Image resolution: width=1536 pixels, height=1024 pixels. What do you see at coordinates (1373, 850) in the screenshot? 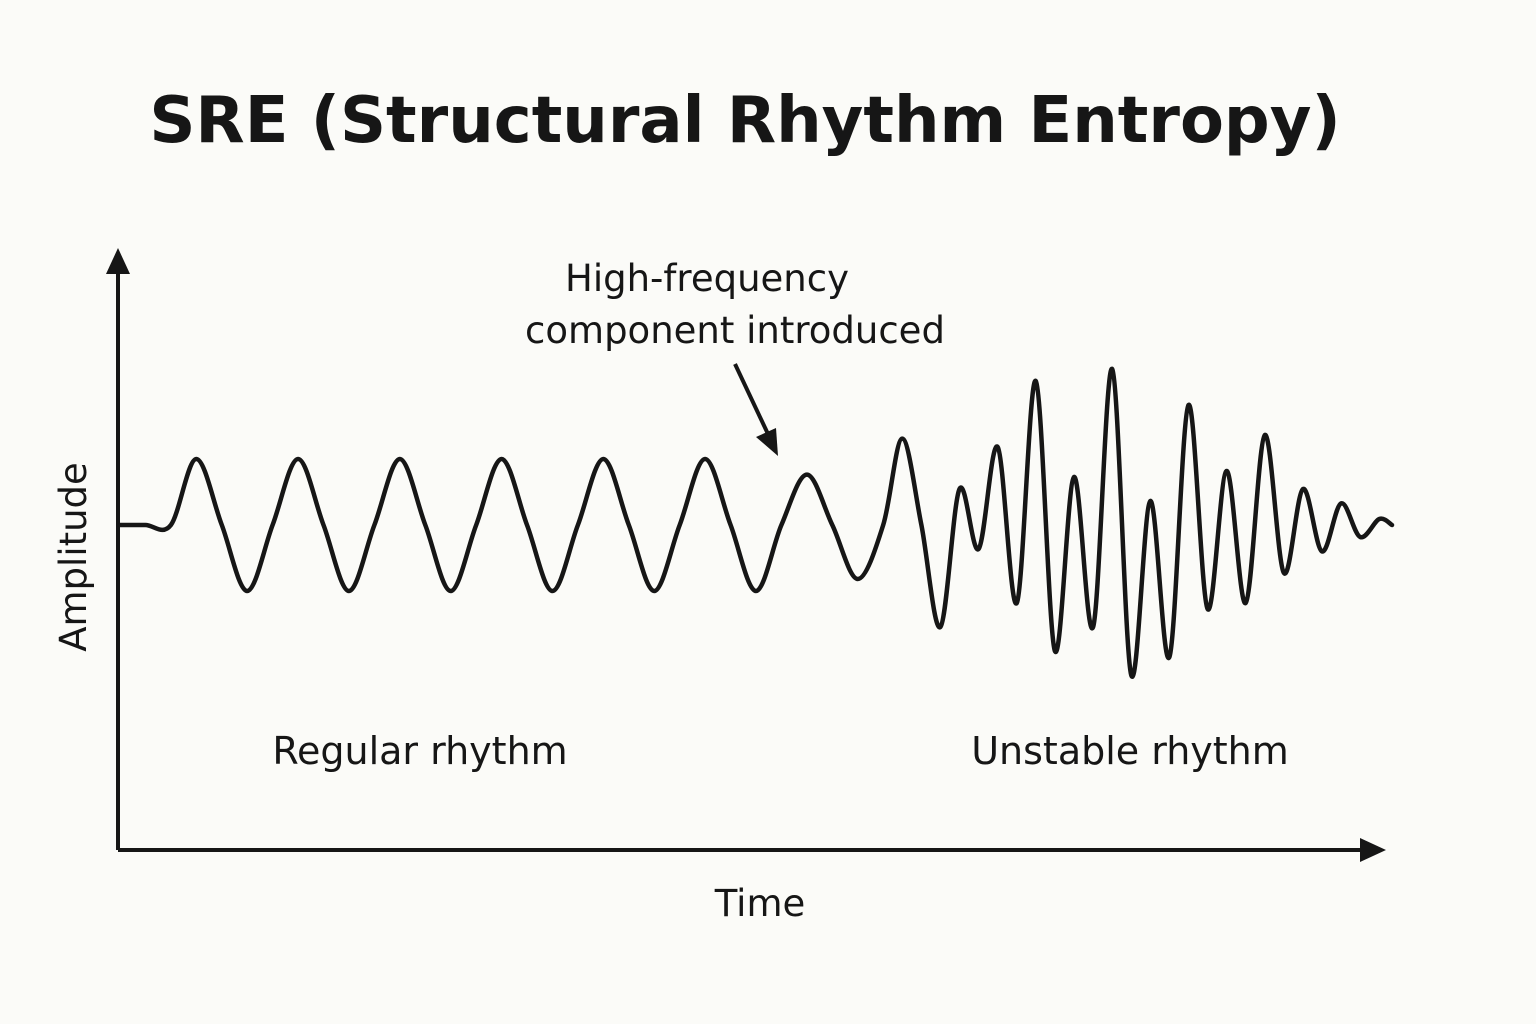
I see `x-axis-arrowhead` at bounding box center [1373, 850].